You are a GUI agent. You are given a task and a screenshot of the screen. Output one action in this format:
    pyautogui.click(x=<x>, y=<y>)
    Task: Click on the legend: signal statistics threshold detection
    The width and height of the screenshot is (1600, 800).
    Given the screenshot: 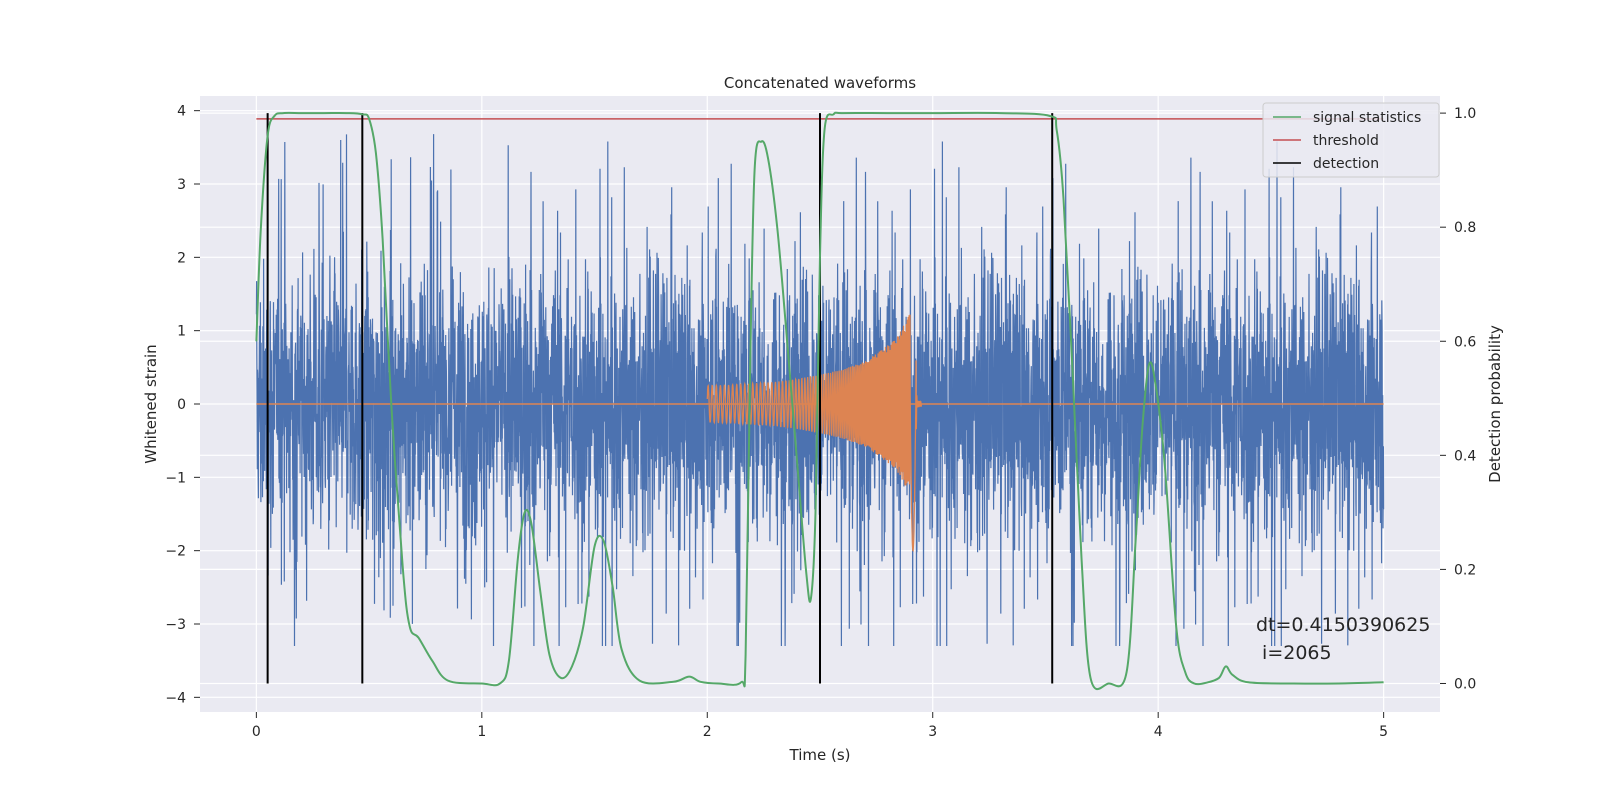 What is the action you would take?
    pyautogui.click(x=1351, y=140)
    